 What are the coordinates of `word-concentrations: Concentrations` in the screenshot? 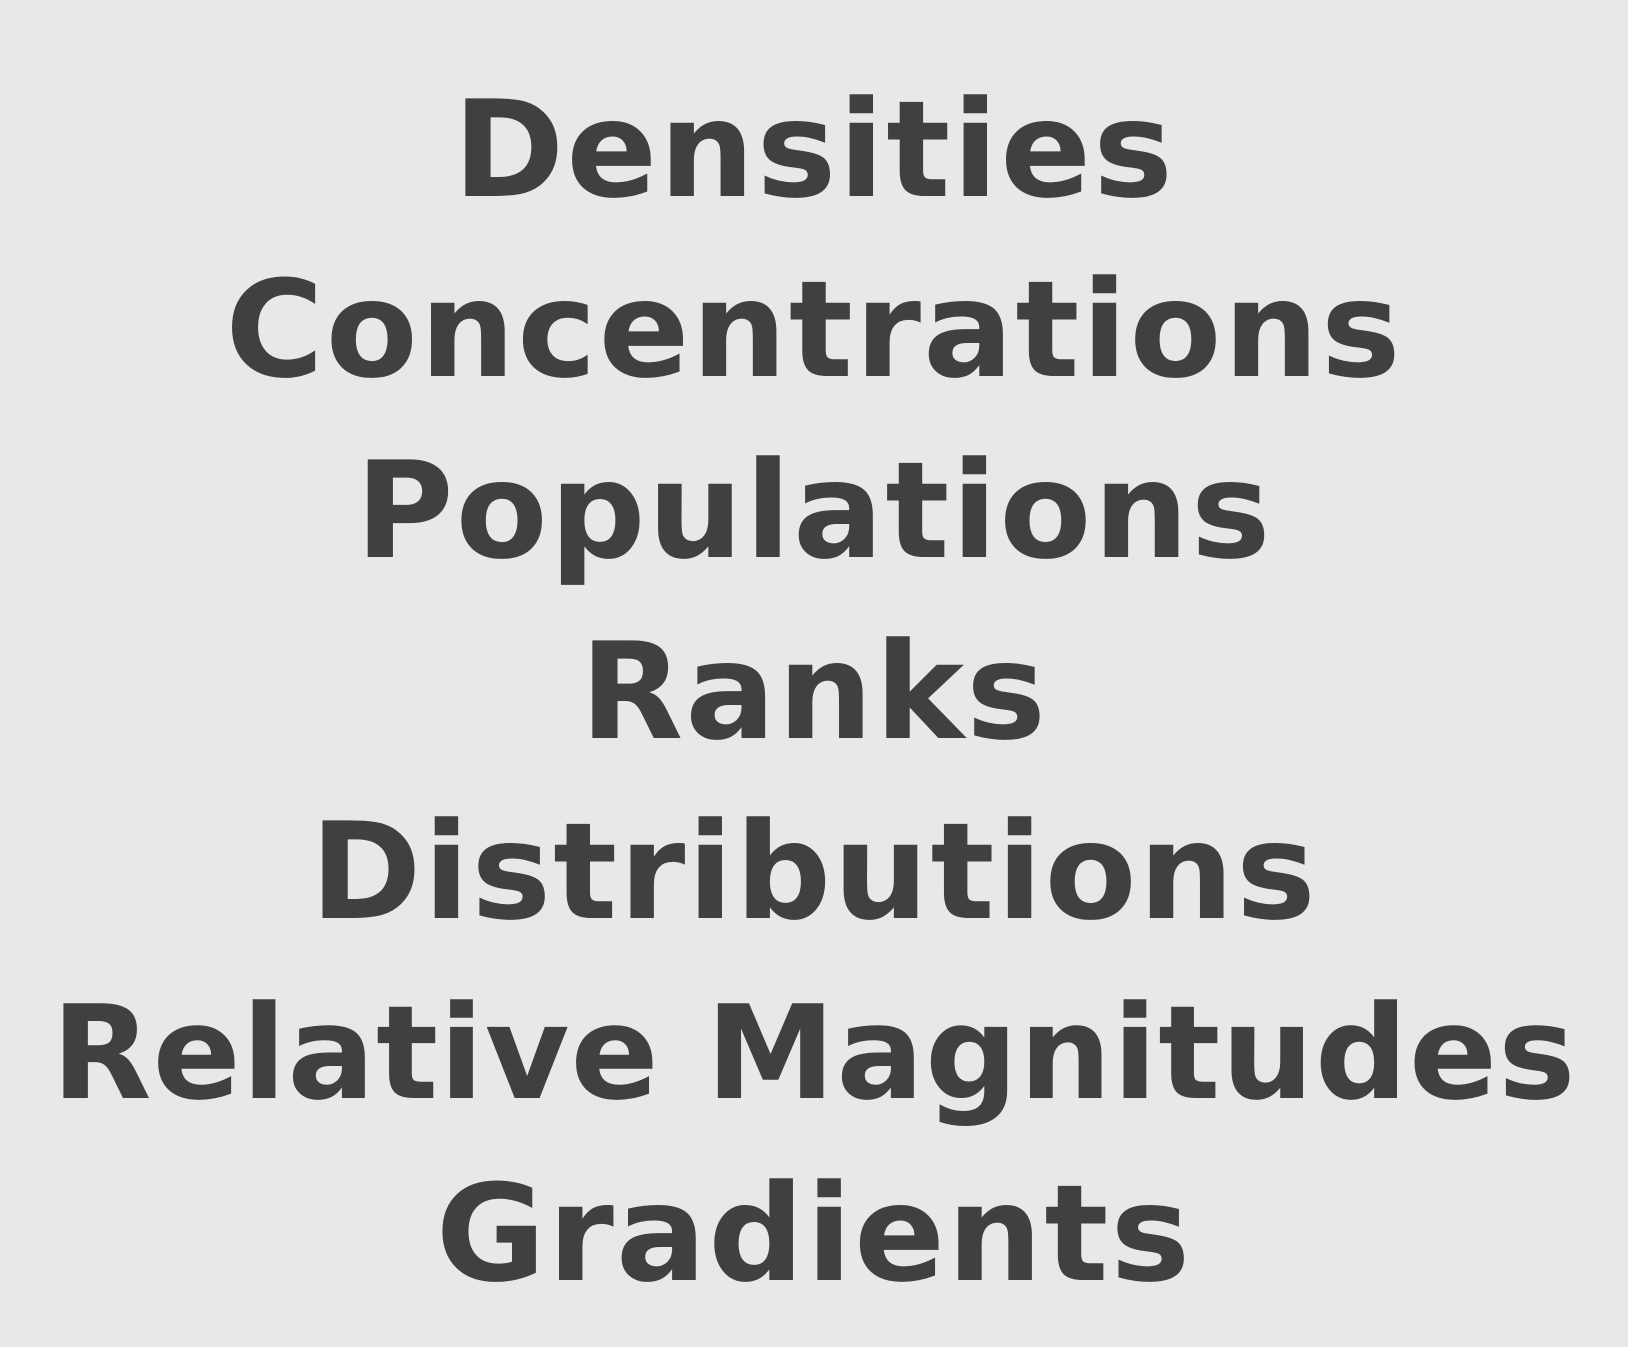 It's located at (814, 330).